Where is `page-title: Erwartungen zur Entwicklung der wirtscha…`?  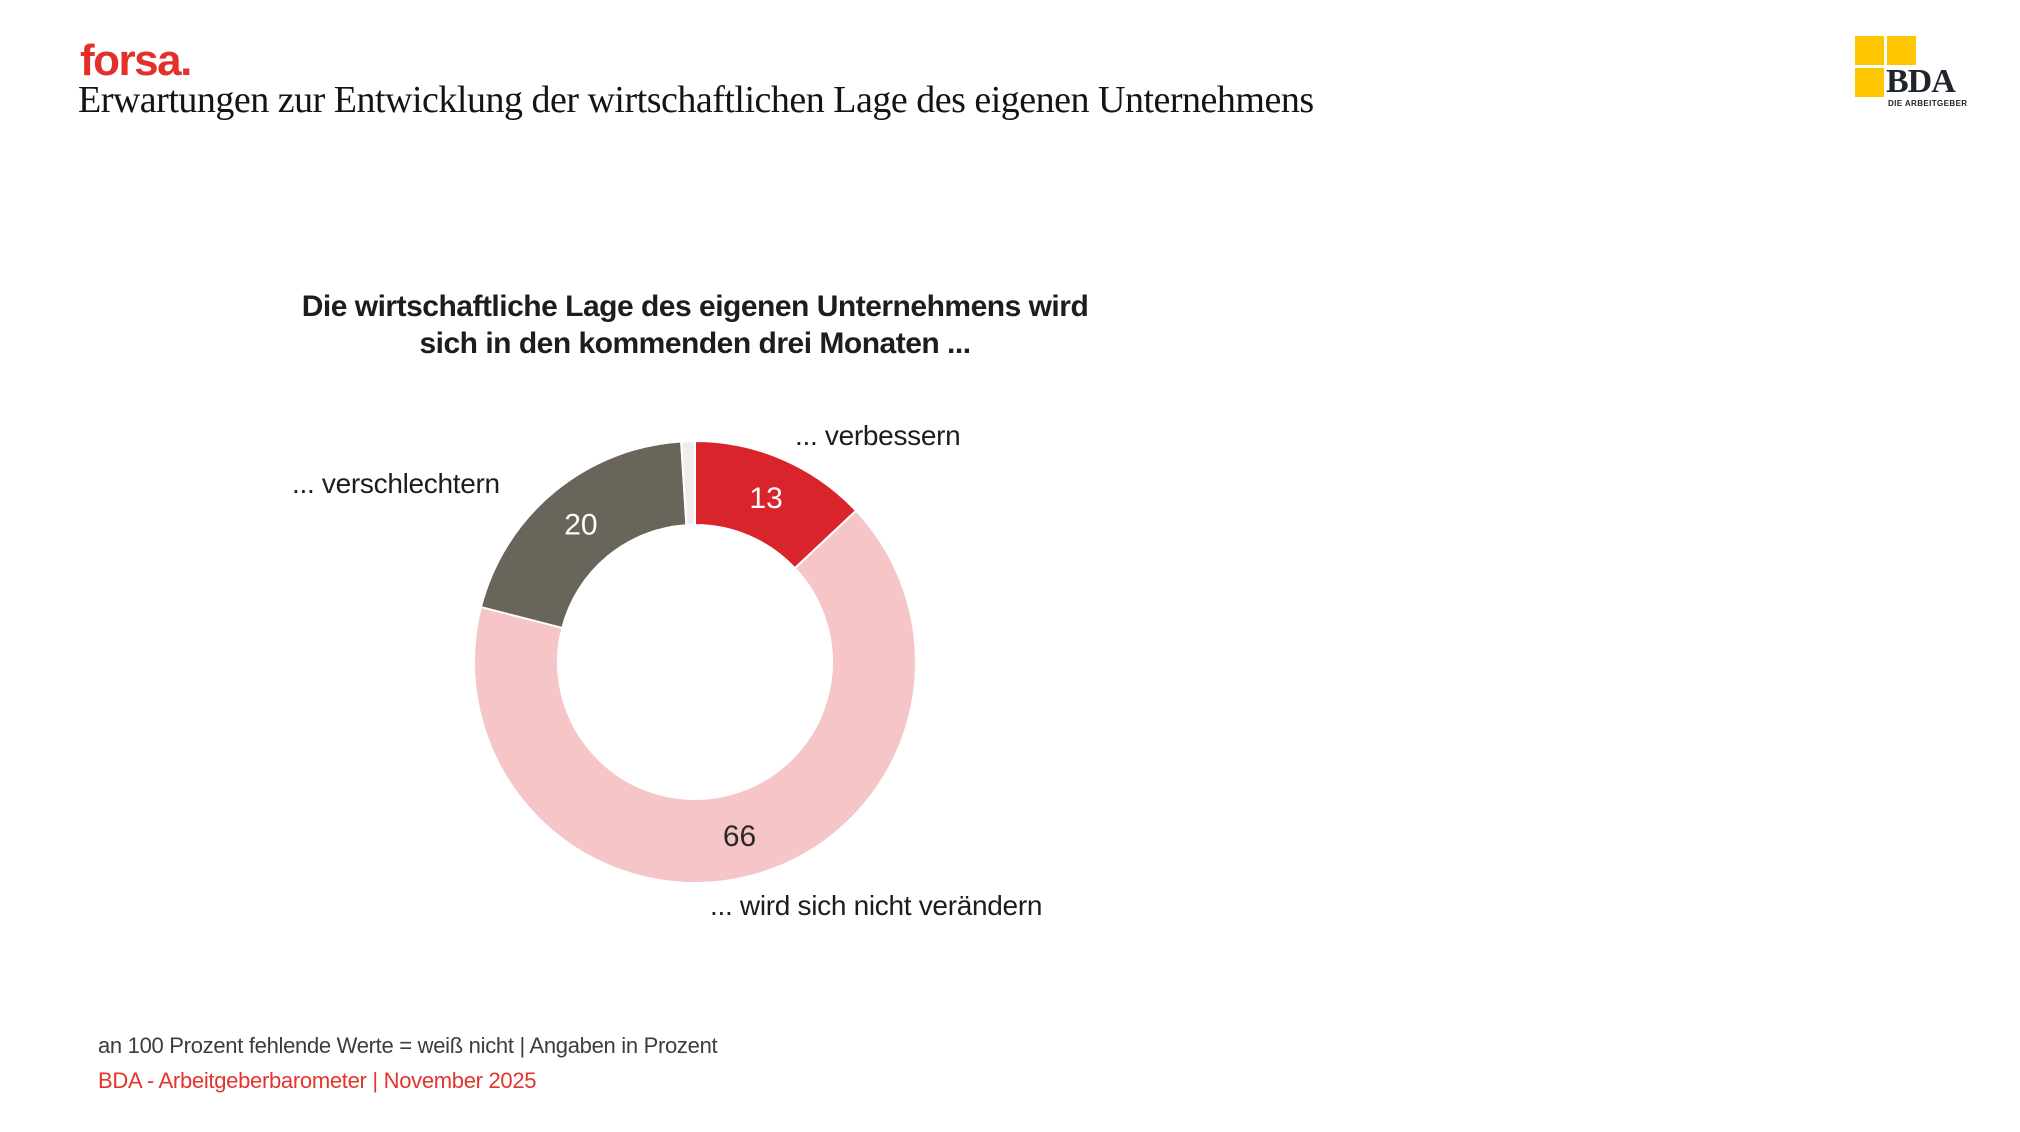 page-title: Erwartungen zur Entwicklung der wirtscha… is located at coordinates (696, 100).